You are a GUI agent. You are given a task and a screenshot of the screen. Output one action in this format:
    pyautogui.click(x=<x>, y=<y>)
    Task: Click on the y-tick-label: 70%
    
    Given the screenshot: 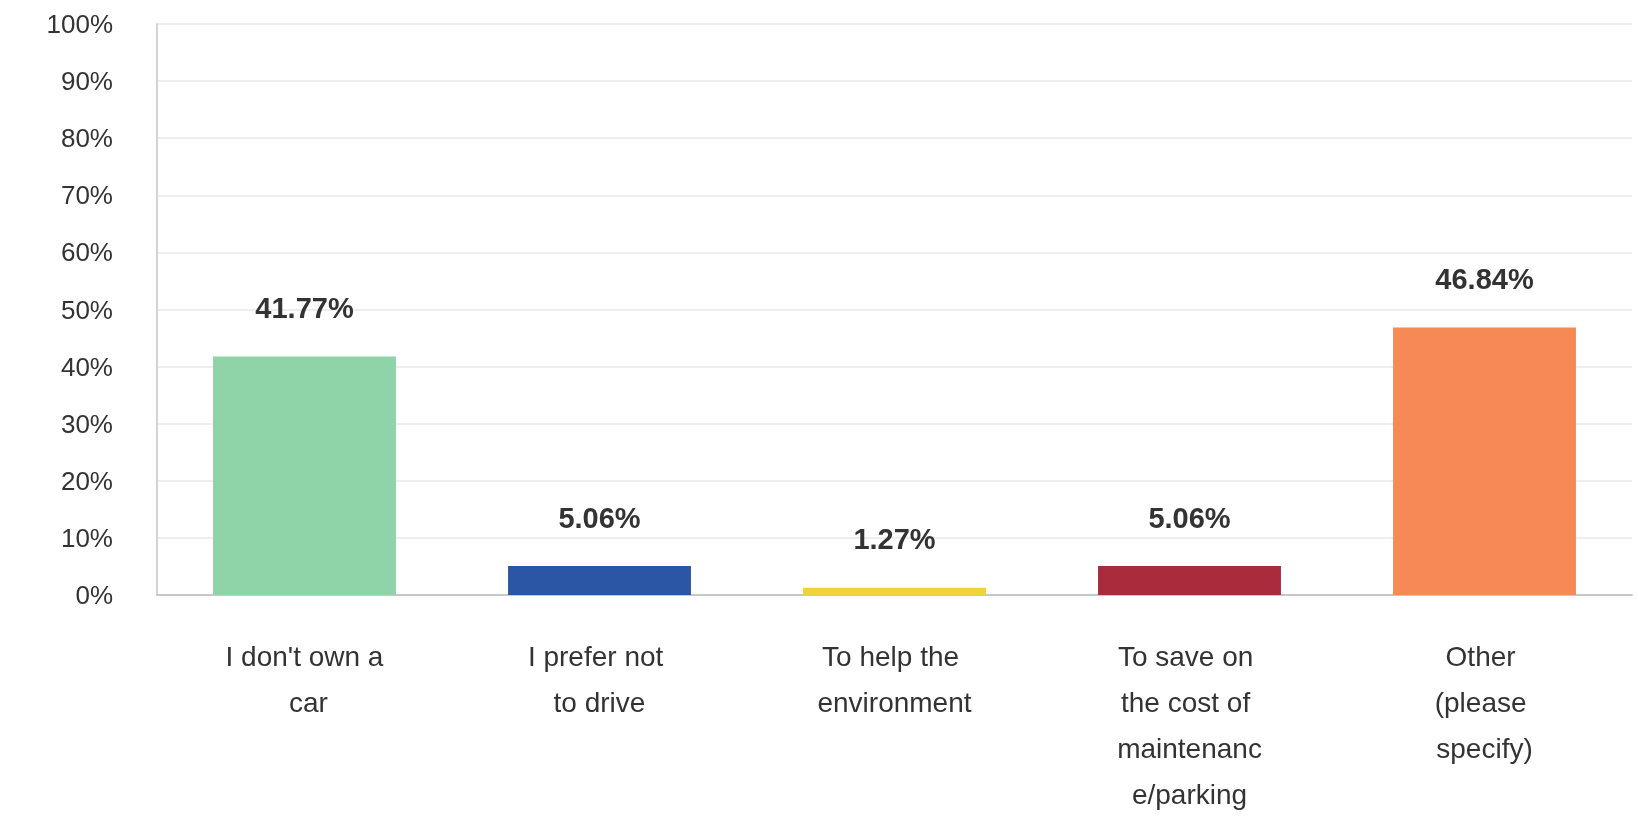 What is the action you would take?
    pyautogui.click(x=86, y=195)
    